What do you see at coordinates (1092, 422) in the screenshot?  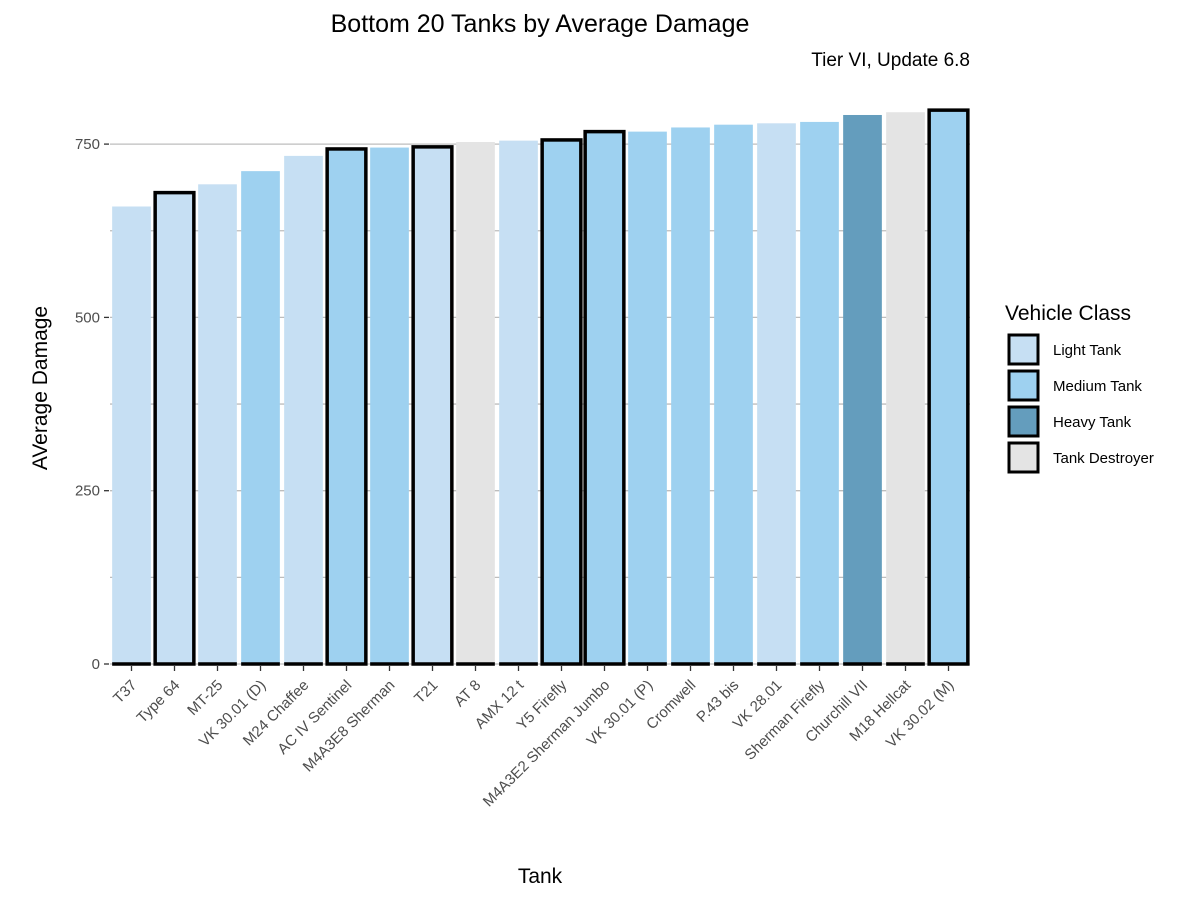 I see `legend-label: Heavy Tank` at bounding box center [1092, 422].